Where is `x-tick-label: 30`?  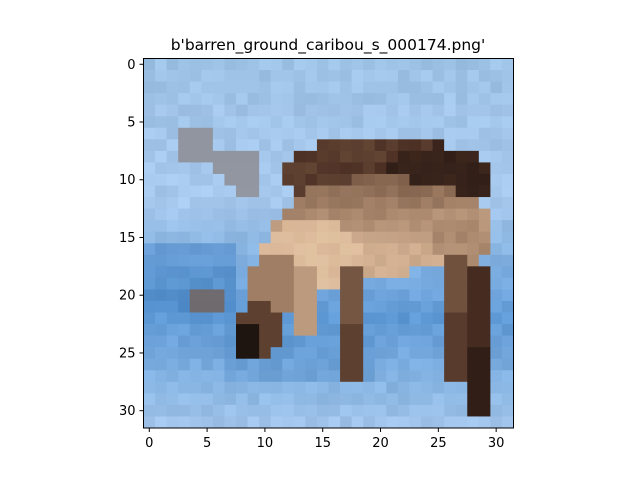 x-tick-label: 30 is located at coordinates (496, 443).